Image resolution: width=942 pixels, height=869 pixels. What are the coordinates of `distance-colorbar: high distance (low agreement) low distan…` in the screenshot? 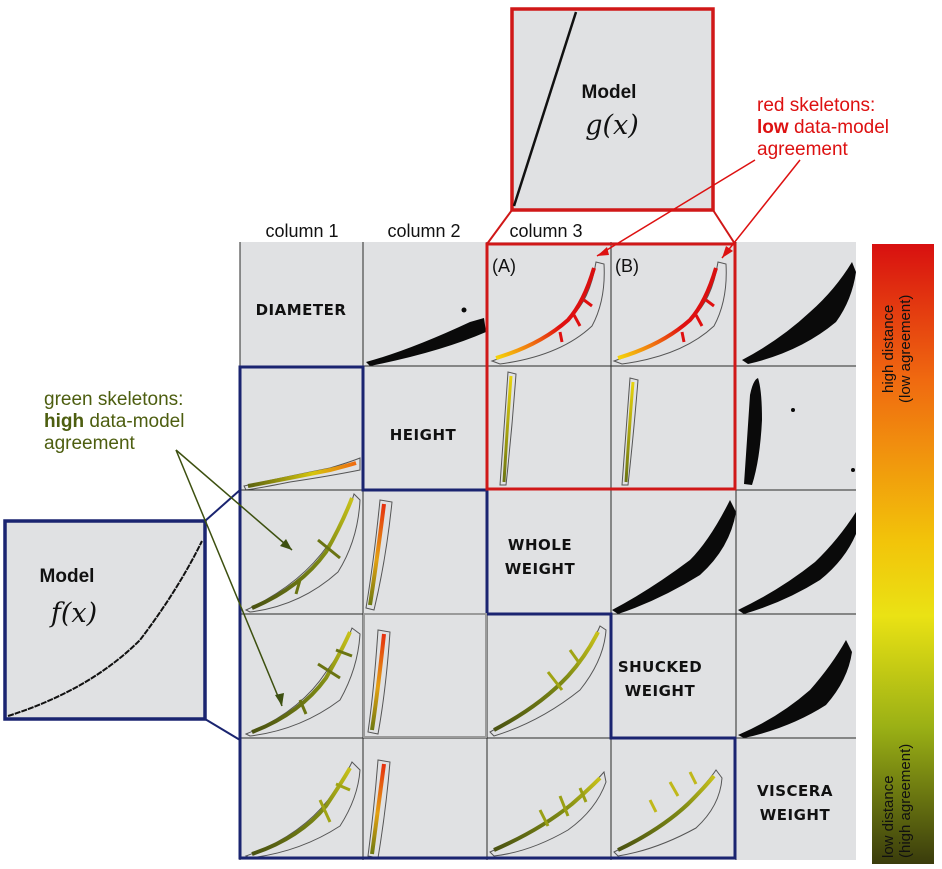 It's located at (903, 554).